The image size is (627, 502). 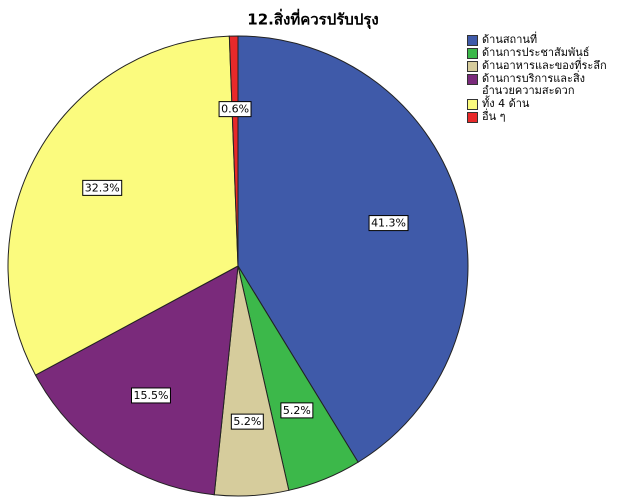 What do you see at coordinates (510, 39) in the screenshot?
I see `legend-label: ด้านสถานที่` at bounding box center [510, 39].